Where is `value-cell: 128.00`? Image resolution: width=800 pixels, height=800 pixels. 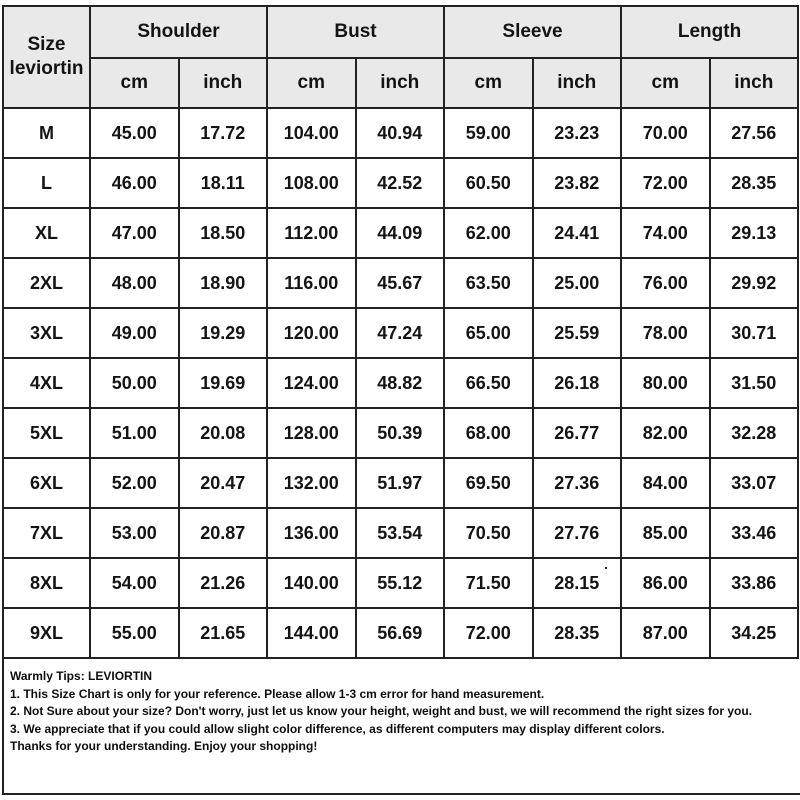 value-cell: 128.00 is located at coordinates (311, 433).